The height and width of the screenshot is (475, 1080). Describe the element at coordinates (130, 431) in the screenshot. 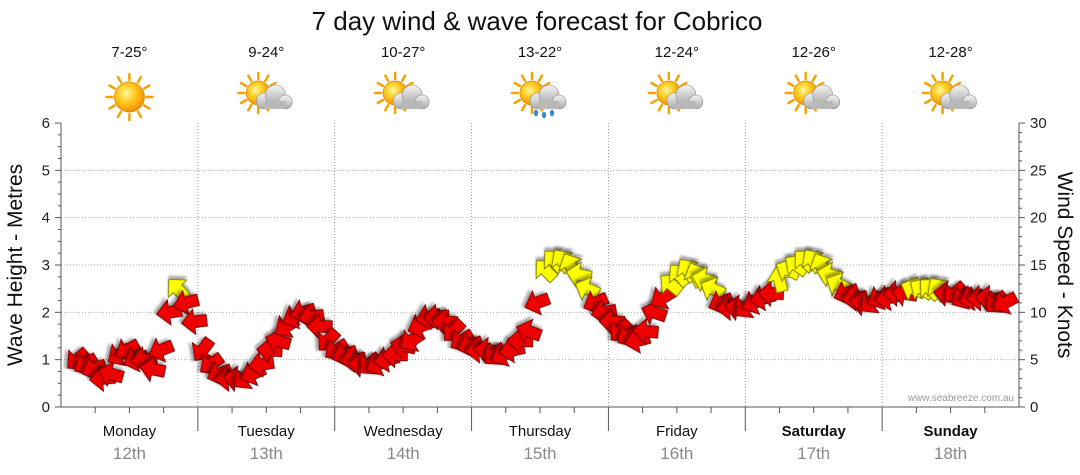

I see `day-name-label: Monday` at that location.